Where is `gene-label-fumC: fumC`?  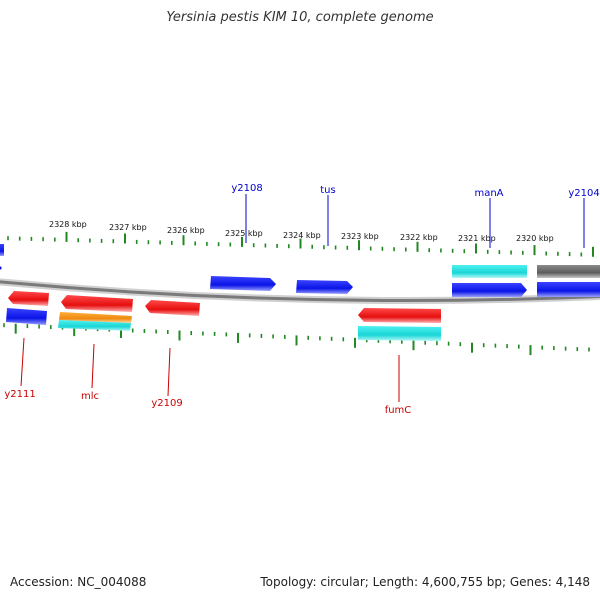
gene-label-fumC: fumC is located at coordinates (398, 410).